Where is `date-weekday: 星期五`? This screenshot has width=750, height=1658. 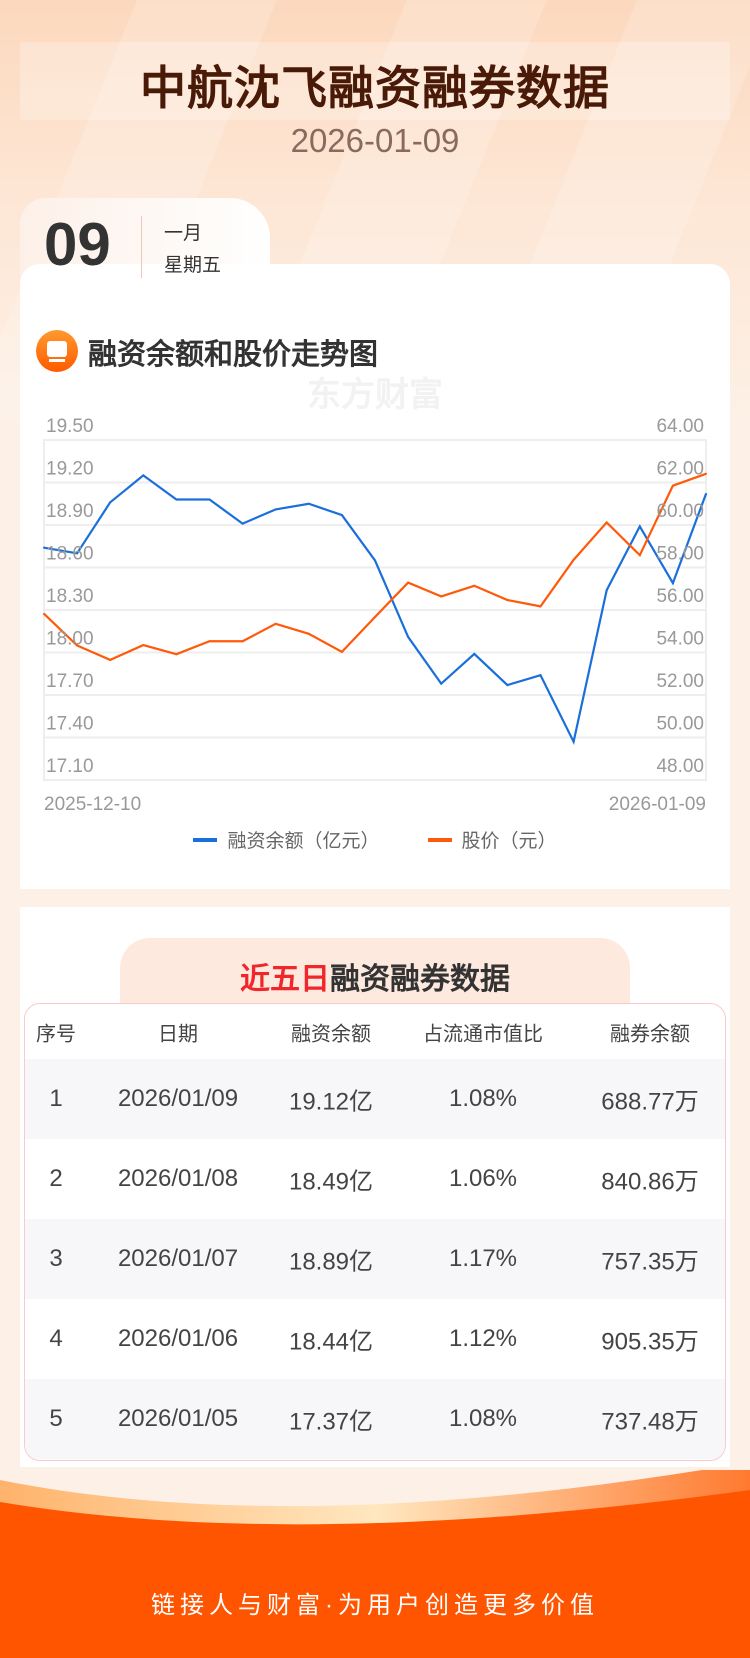 date-weekday: 星期五 is located at coordinates (193, 265).